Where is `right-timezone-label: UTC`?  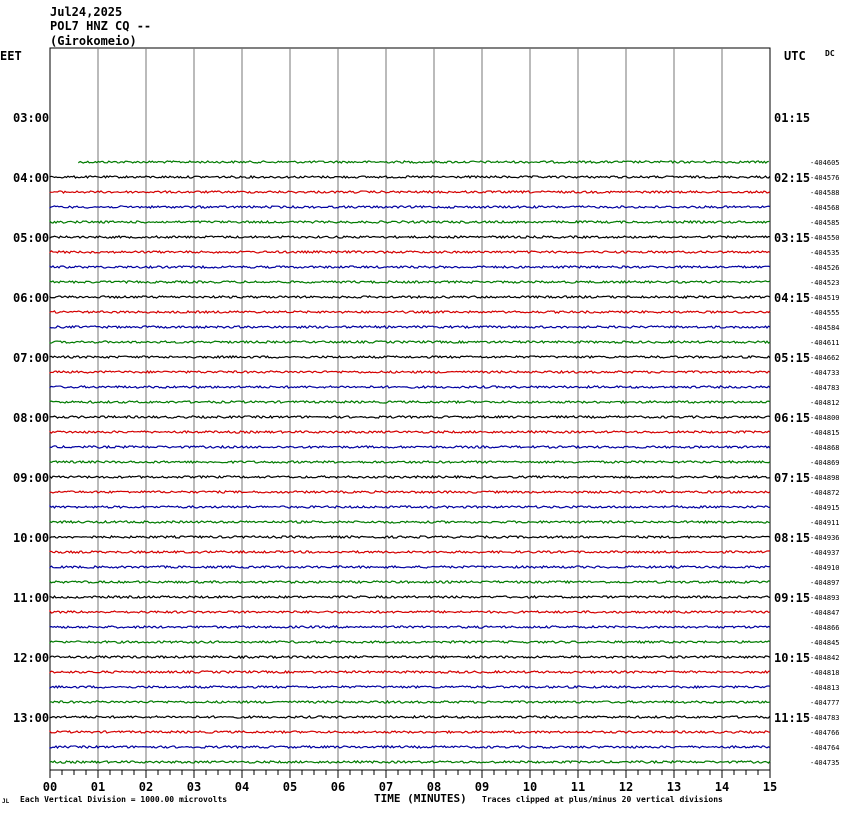 right-timezone-label: UTC is located at coordinates (795, 56).